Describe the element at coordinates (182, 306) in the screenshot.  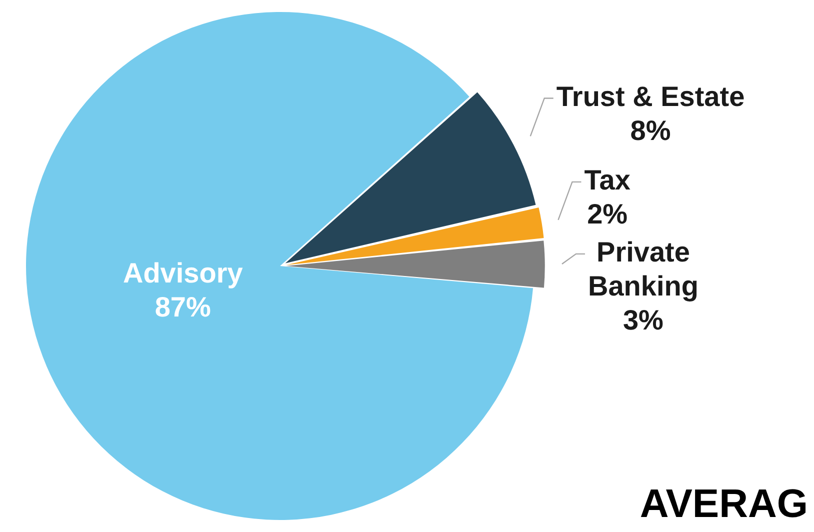
I see `data-label: 87%` at that location.